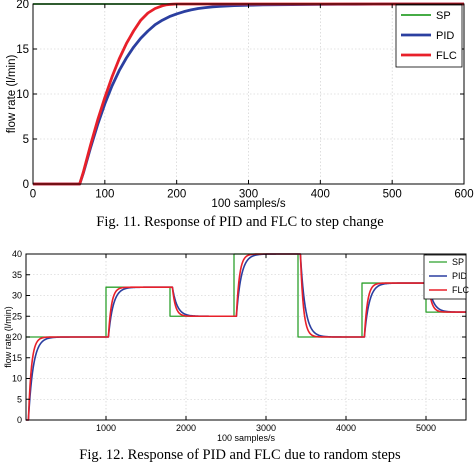 Image resolution: width=474 pixels, height=463 pixels. What do you see at coordinates (176, 195) in the screenshot?
I see `x-tick-label: 200` at bounding box center [176, 195].